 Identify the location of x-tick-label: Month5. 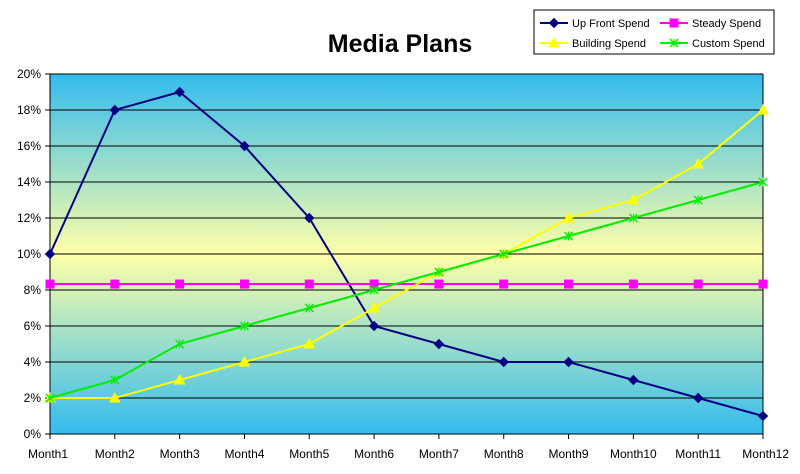
(309, 454).